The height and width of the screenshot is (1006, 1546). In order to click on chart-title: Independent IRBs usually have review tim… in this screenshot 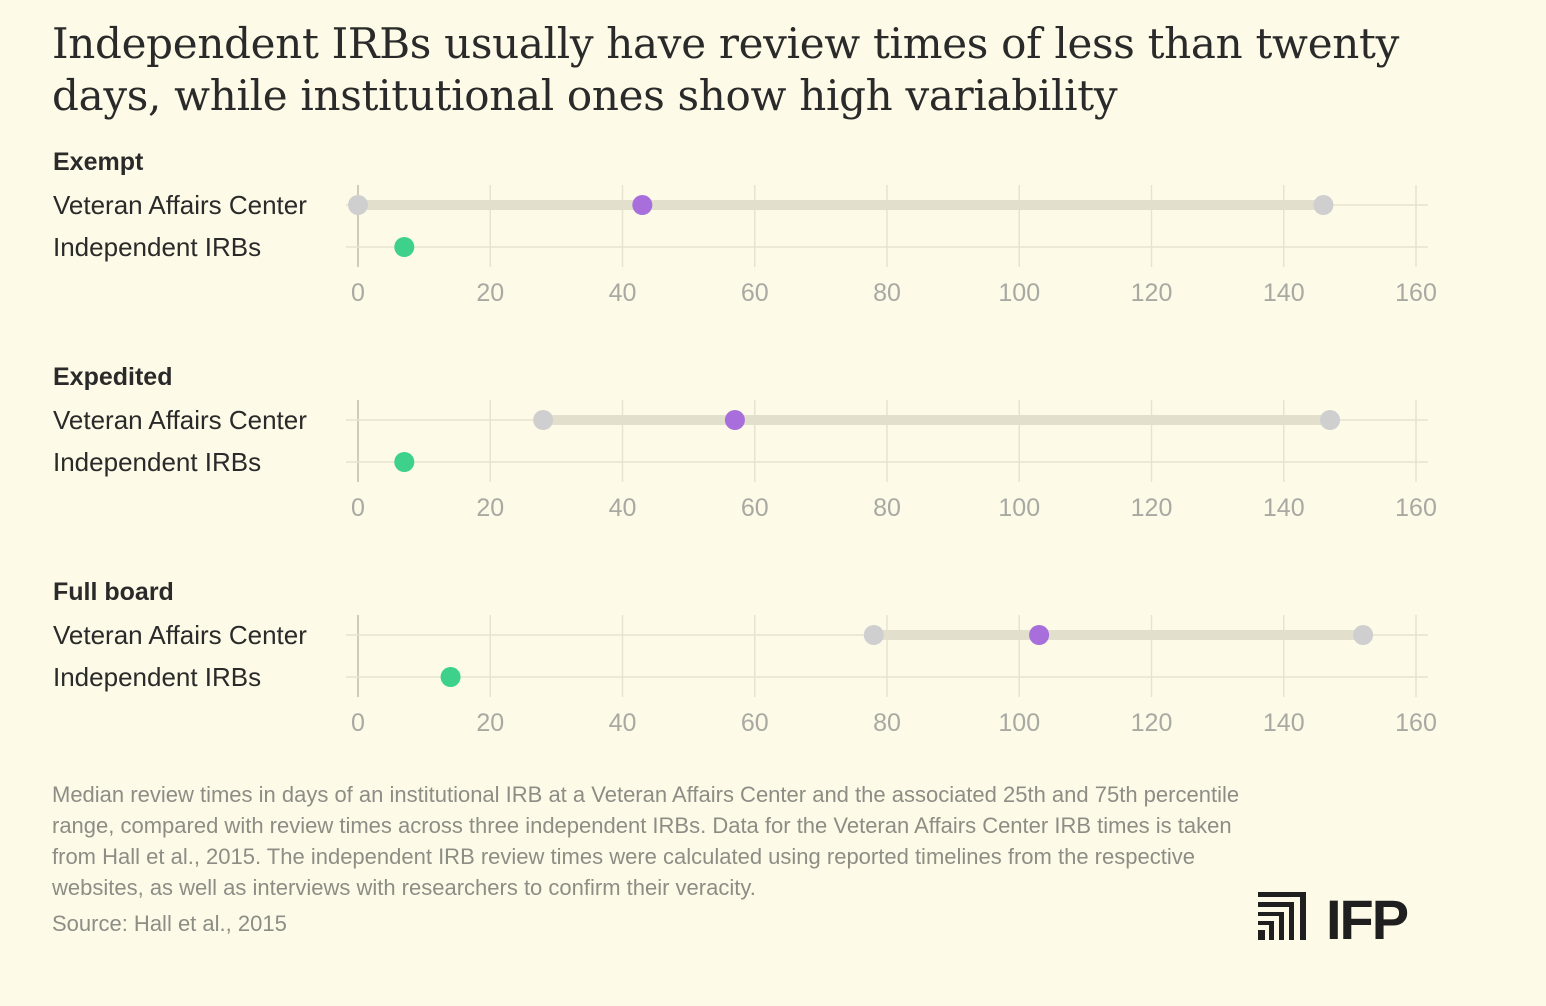, I will do `click(726, 69)`.